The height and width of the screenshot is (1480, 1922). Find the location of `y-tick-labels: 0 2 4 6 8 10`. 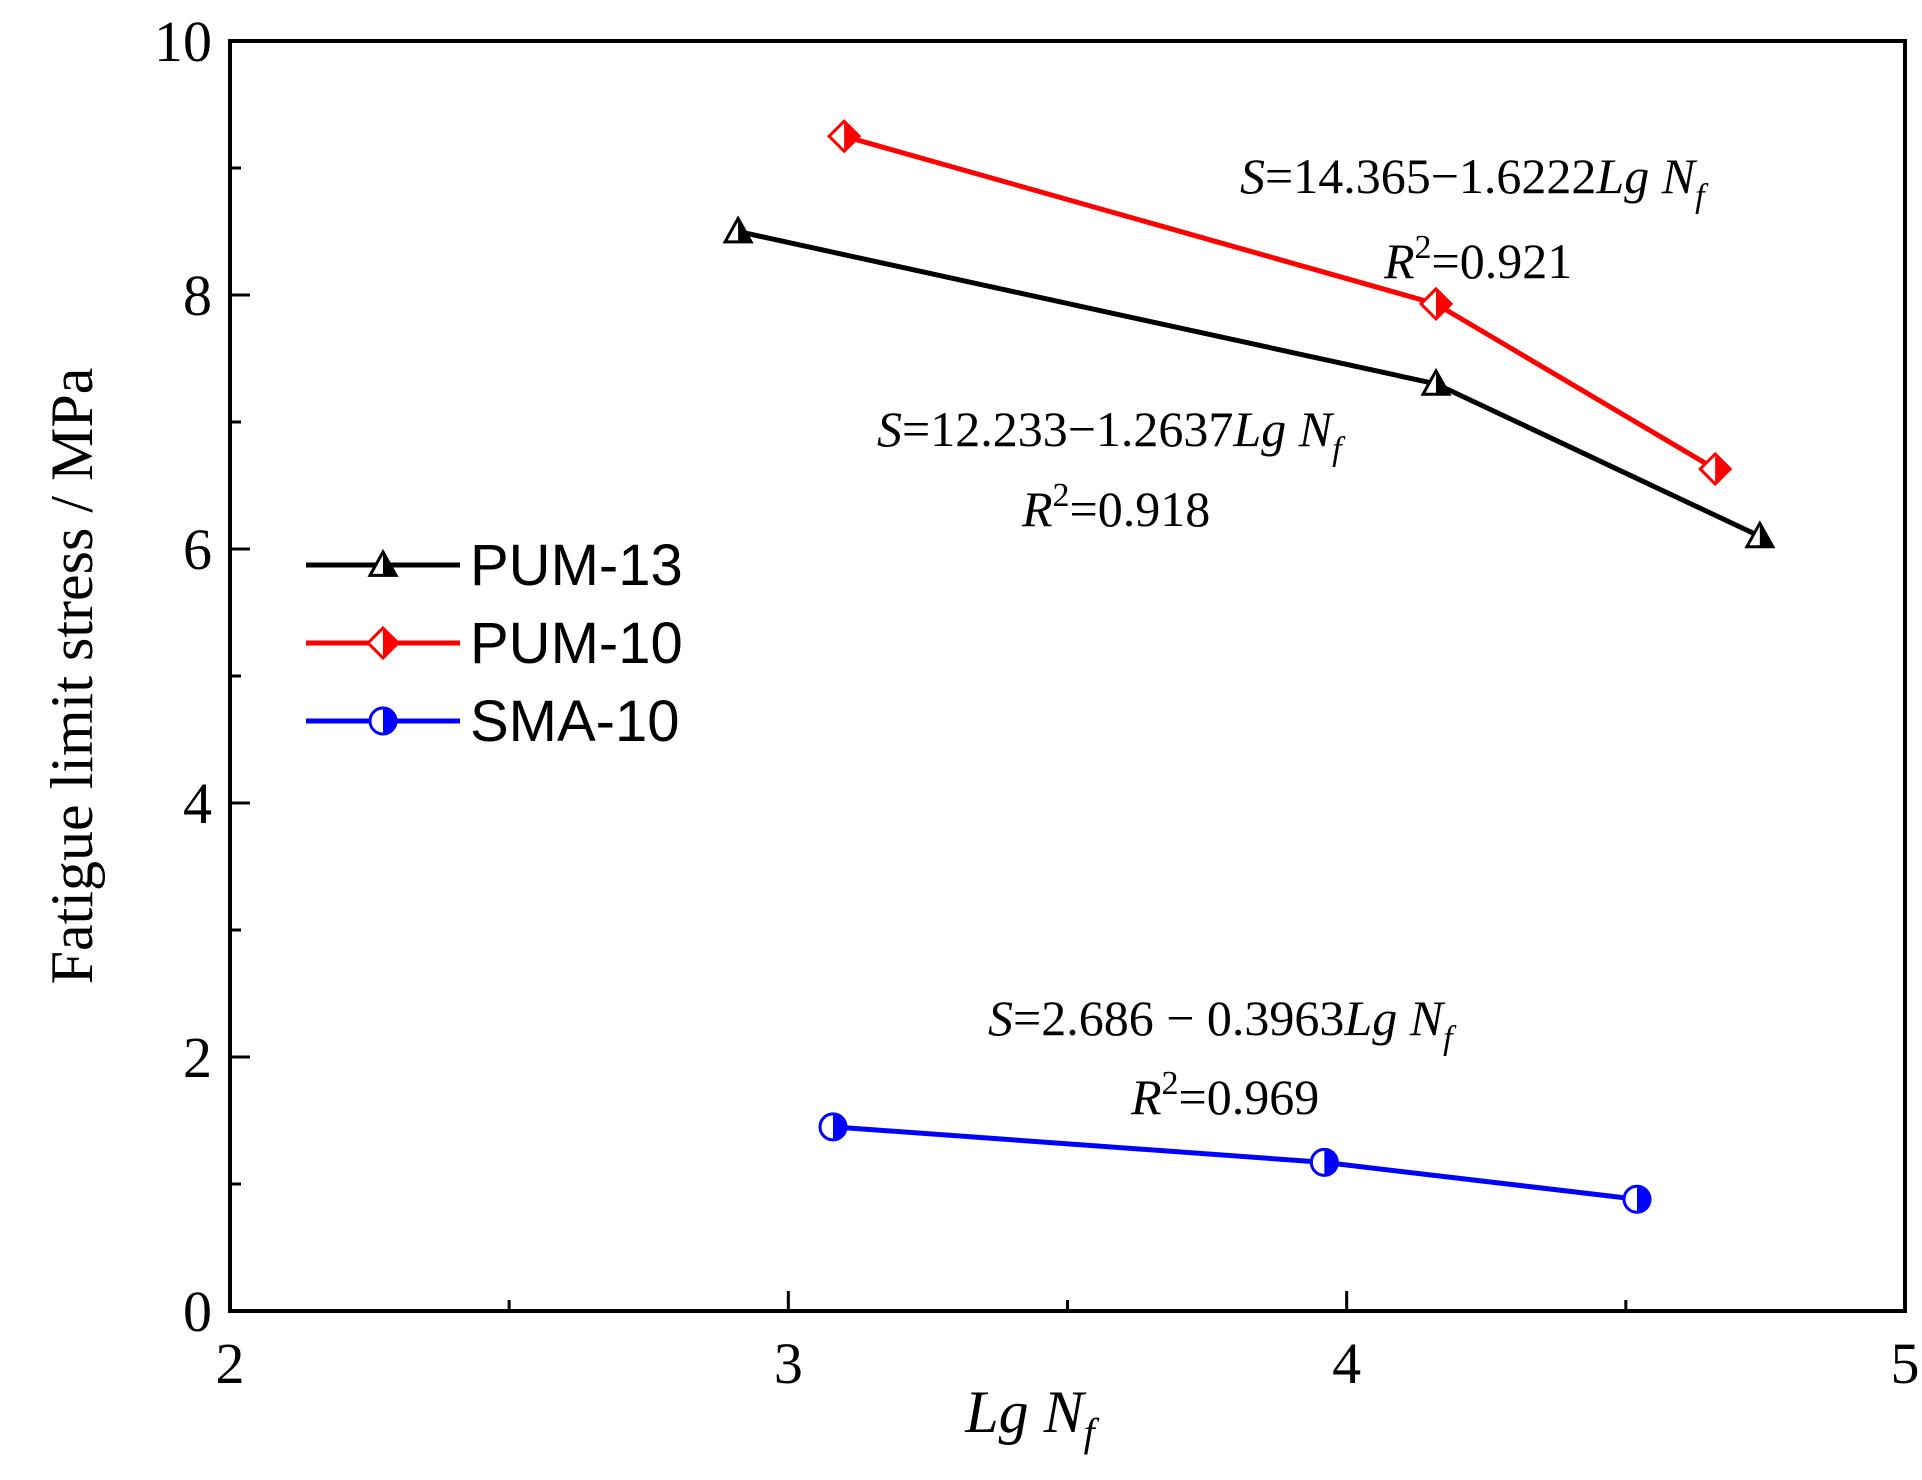

y-tick-labels: 0 2 4 6 8 10 is located at coordinates (183, 676).